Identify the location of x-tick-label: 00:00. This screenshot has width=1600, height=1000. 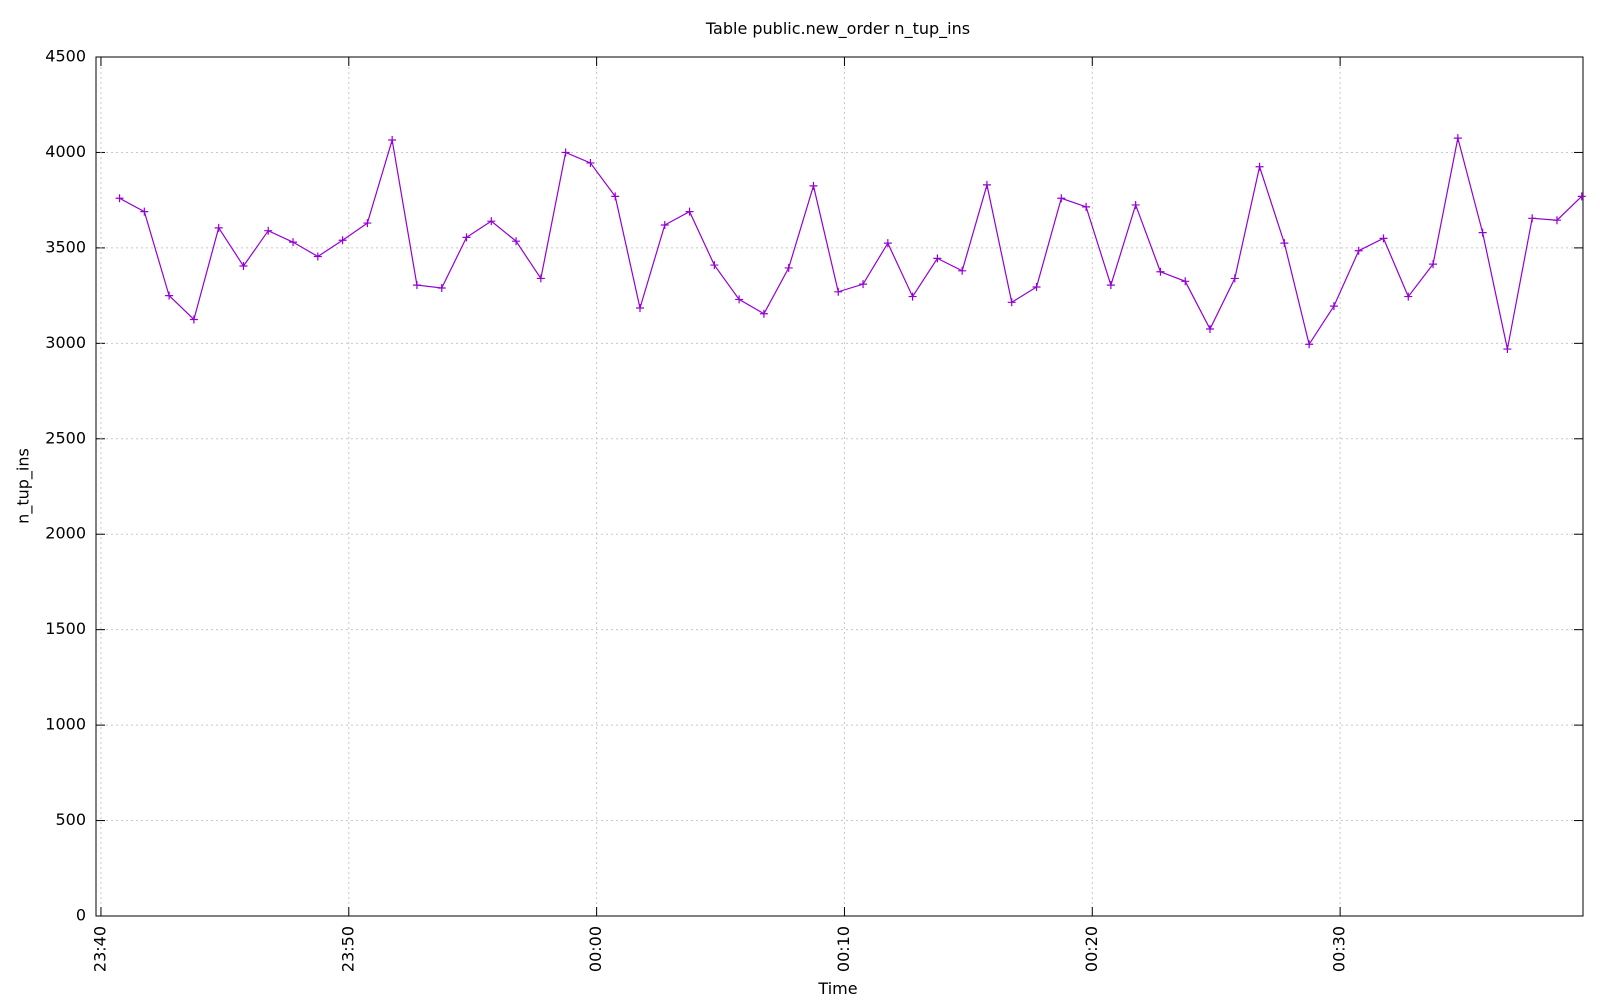
(595, 949).